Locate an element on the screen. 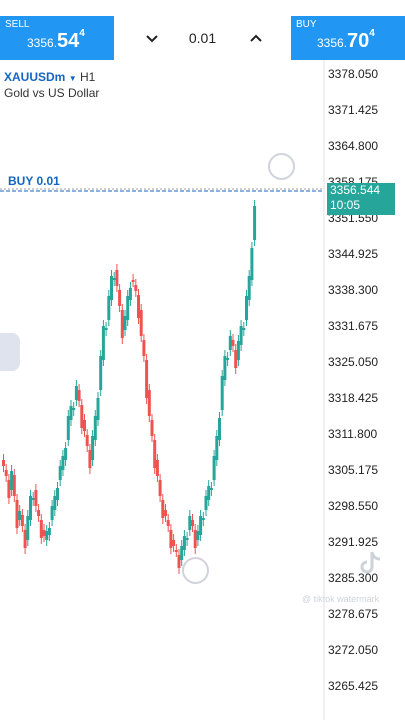 The height and width of the screenshot is (720, 405). price-axis-label: 3325.050 is located at coordinates (353, 362).